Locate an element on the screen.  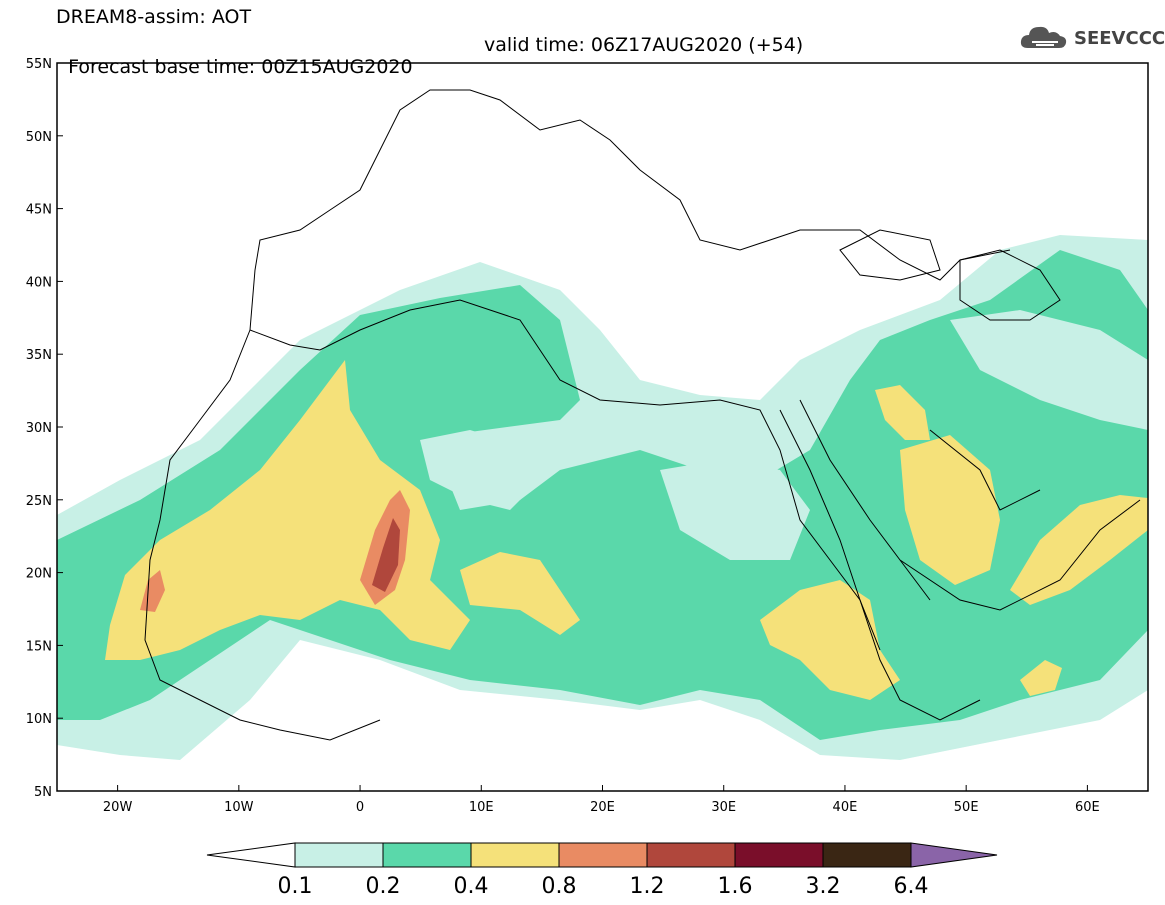
black-sea-coast is located at coordinates (890, 255).